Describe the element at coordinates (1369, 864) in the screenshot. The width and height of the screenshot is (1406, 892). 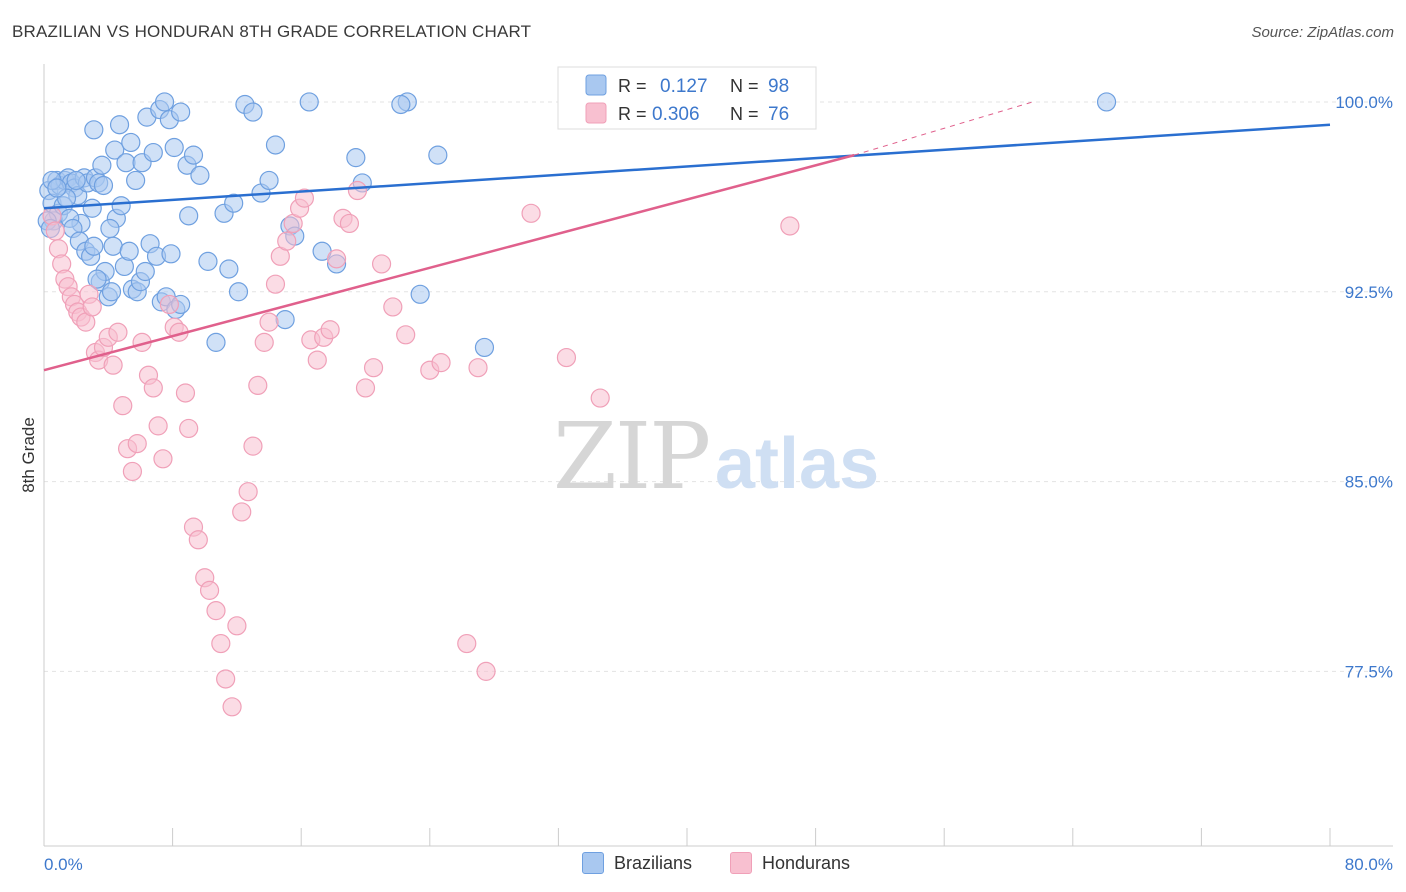
I see `x-tick-label-right: 80.0%` at that location.